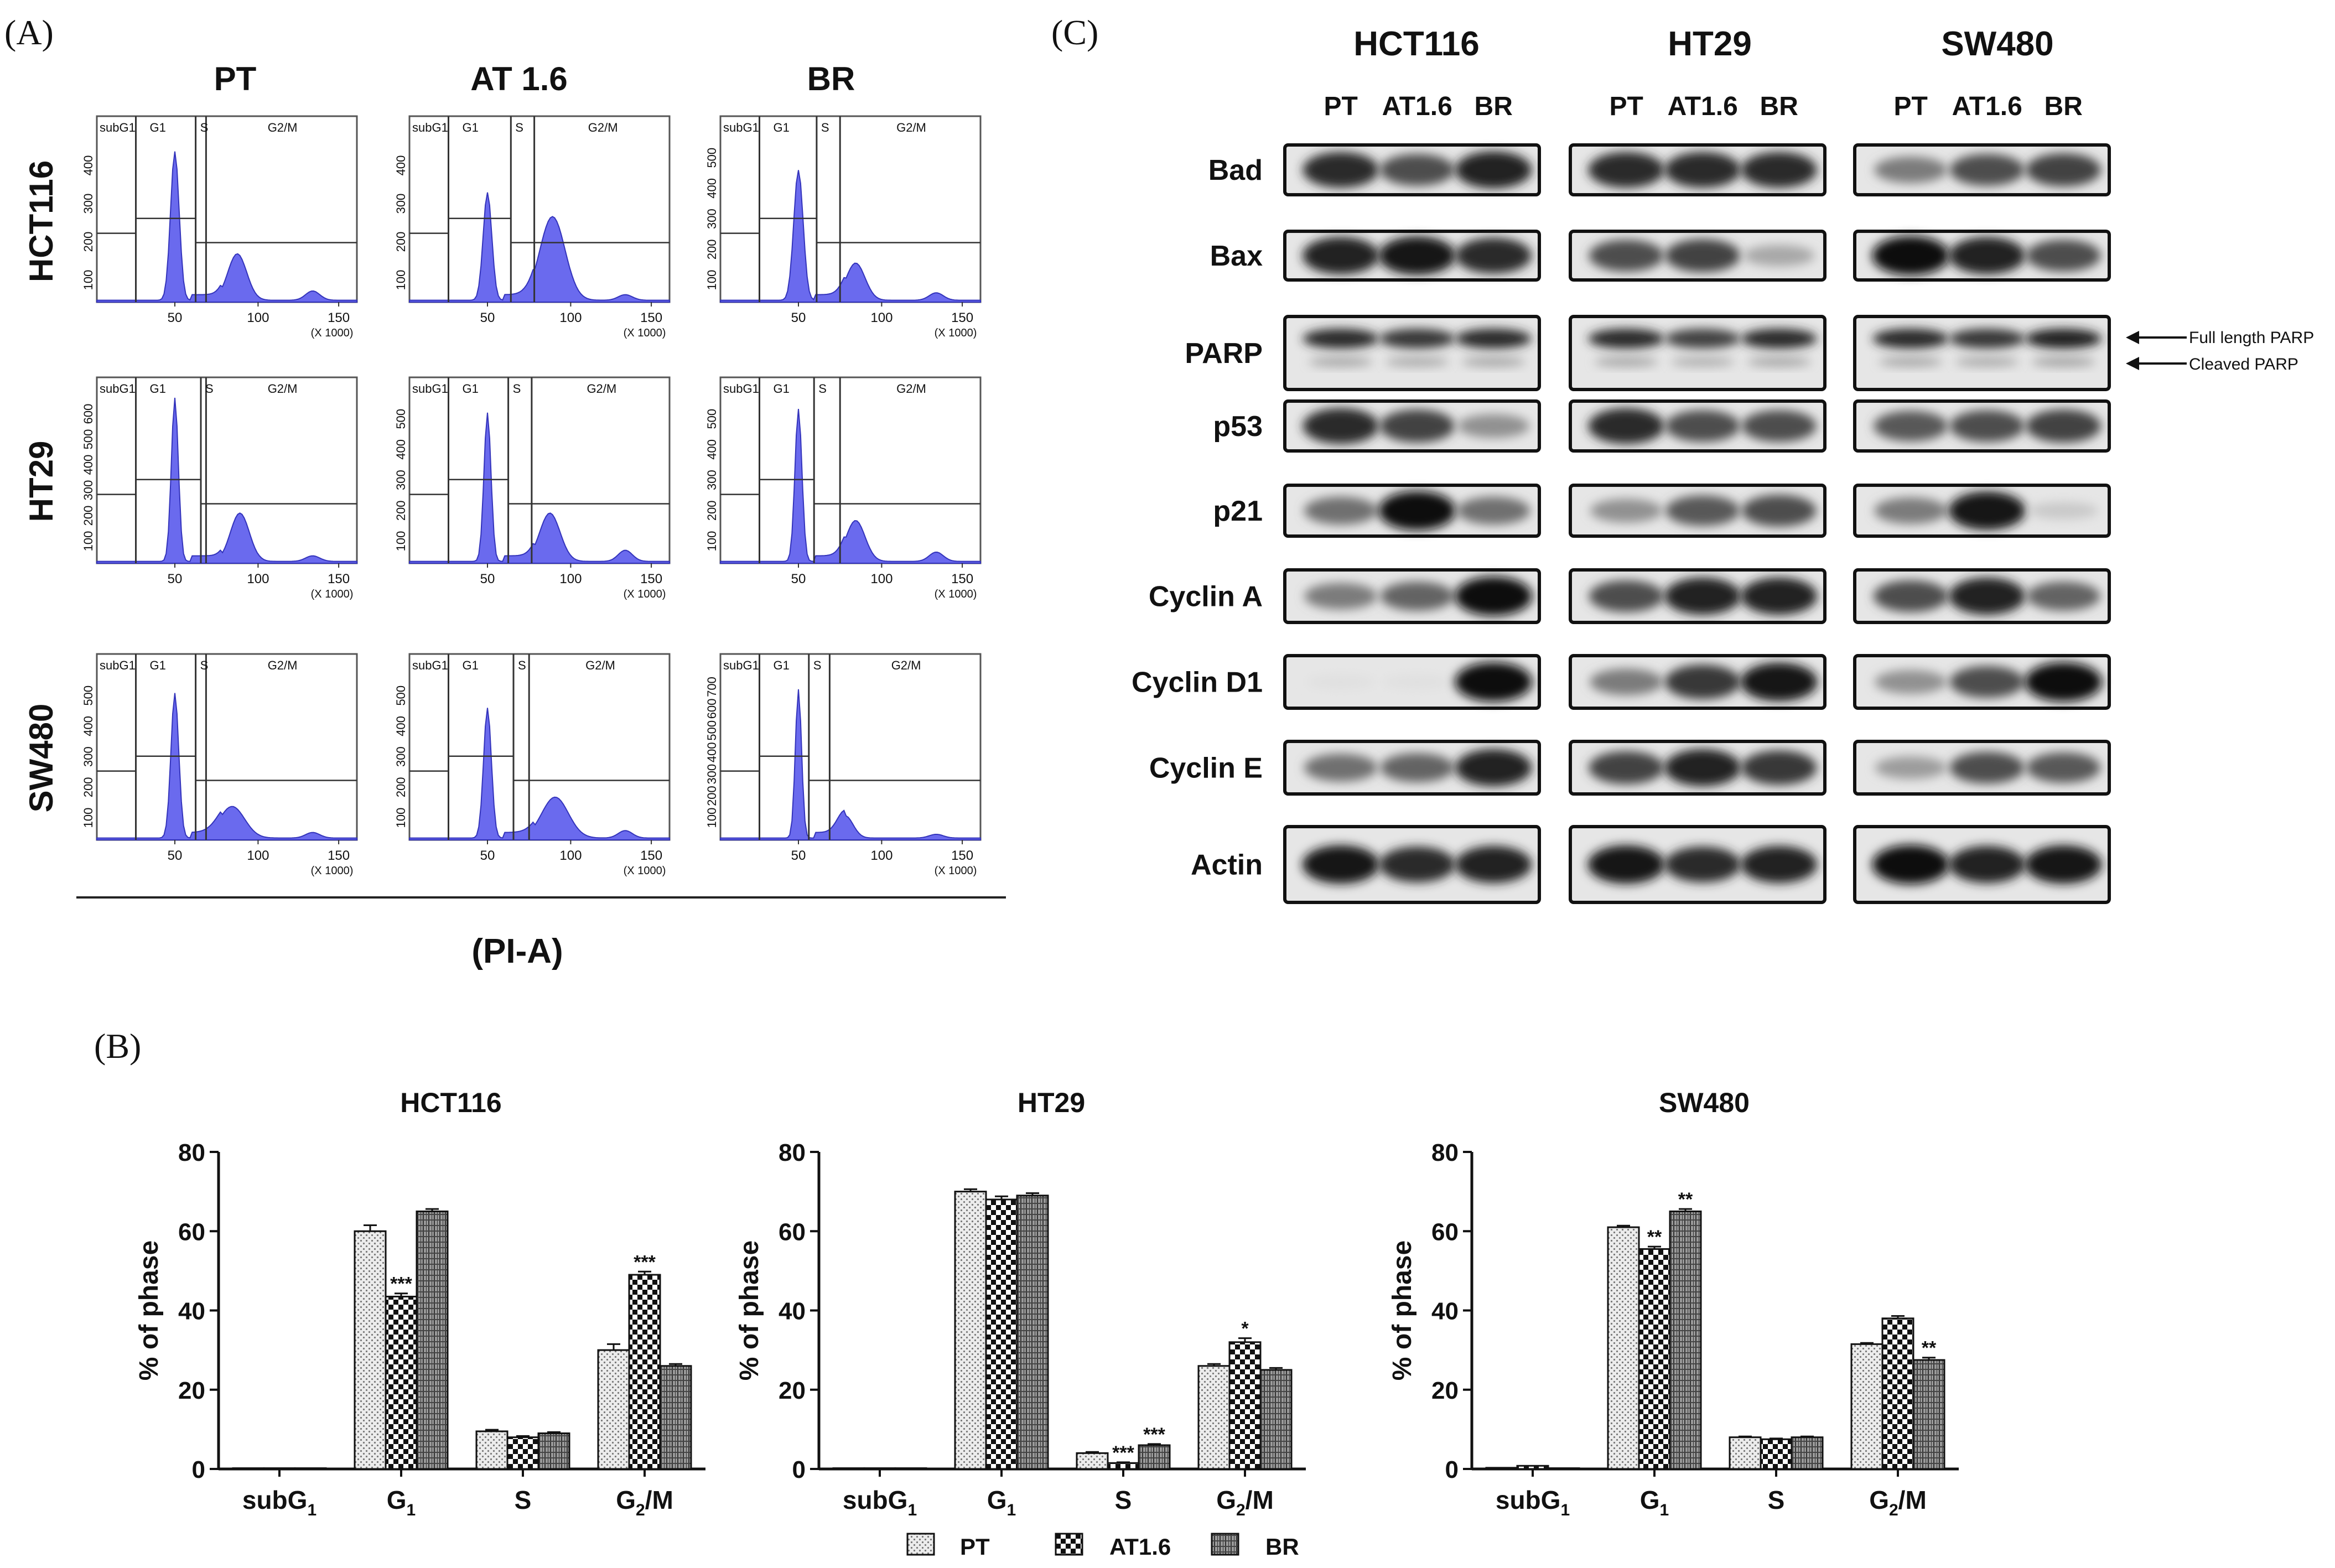 The width and height of the screenshot is (2335, 1568). I want to click on y-tick-label: 300, so click(712, 219).